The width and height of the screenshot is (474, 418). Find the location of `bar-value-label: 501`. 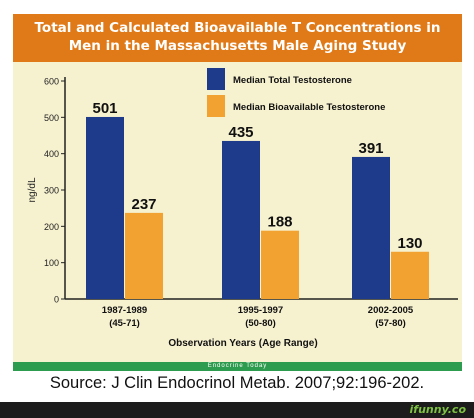

bar-value-label: 501 is located at coordinates (104, 108).